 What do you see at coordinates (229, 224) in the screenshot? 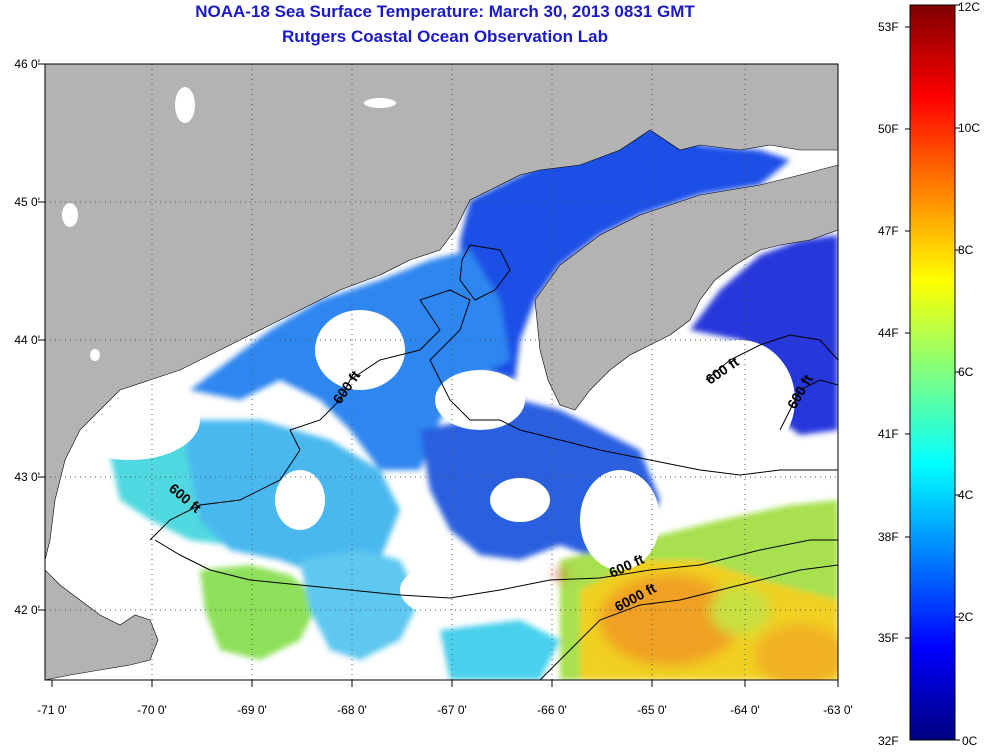
I see `inland-lakes` at bounding box center [229, 224].